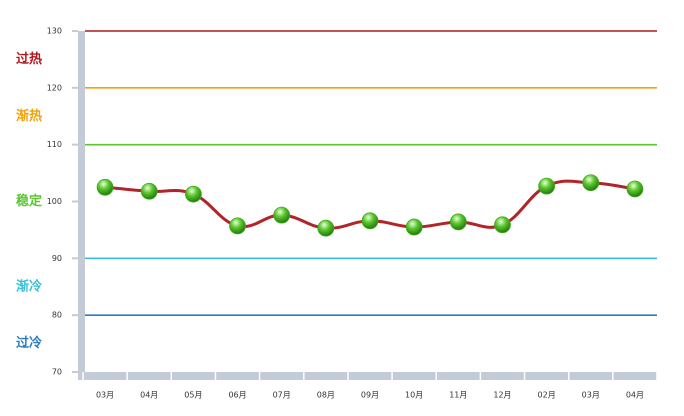  What do you see at coordinates (547, 395) in the screenshot?
I see `x-tick-label: 02月` at bounding box center [547, 395].